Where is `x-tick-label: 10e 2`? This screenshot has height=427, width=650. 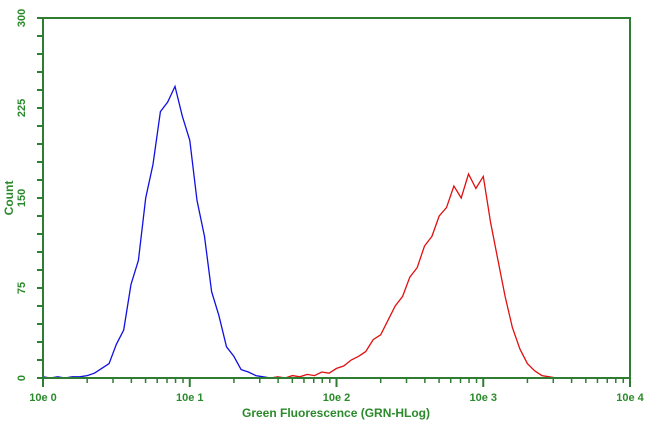 x-tick-label: 10e 2 is located at coordinates (337, 398).